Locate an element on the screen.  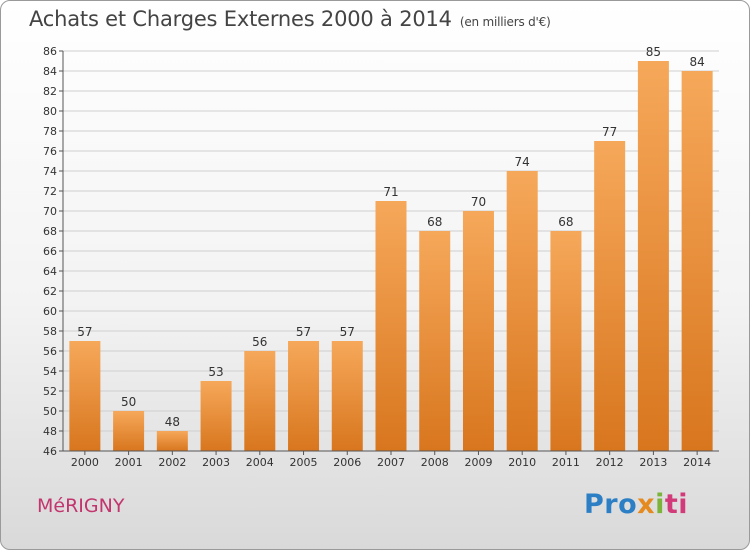
y-tick-label: 80 is located at coordinates (50, 111).